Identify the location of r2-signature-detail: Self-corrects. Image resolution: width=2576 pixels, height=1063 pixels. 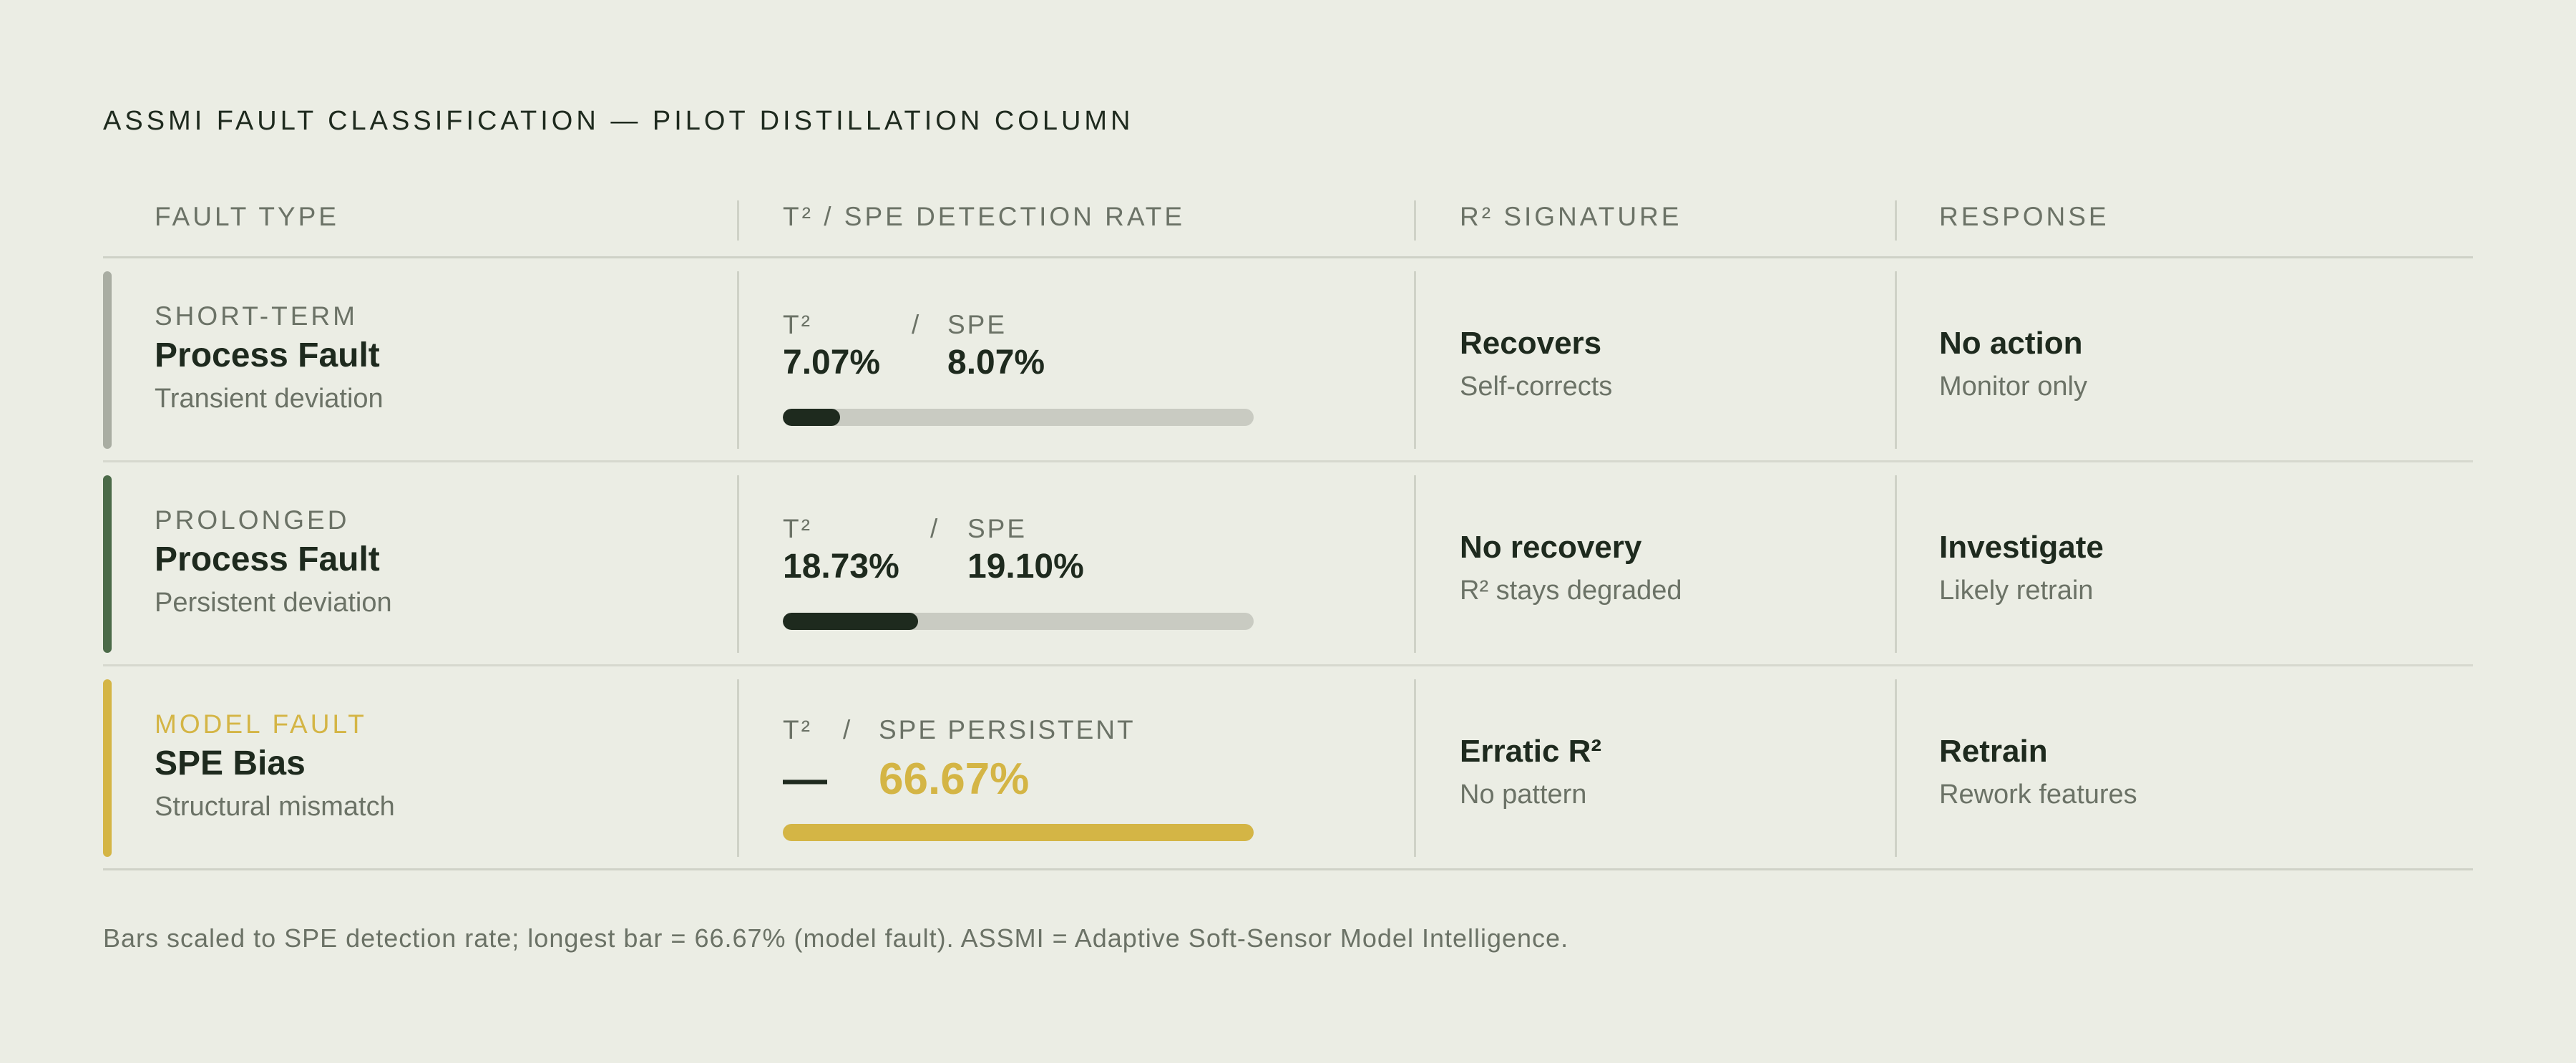
(1536, 387).